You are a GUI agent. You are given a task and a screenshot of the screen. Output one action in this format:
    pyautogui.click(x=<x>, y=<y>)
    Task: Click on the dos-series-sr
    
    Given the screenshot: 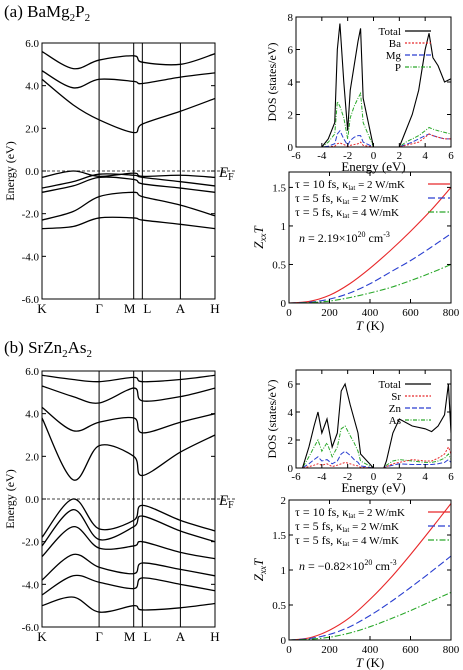 What is the action you would take?
    pyautogui.click(x=373, y=456)
    